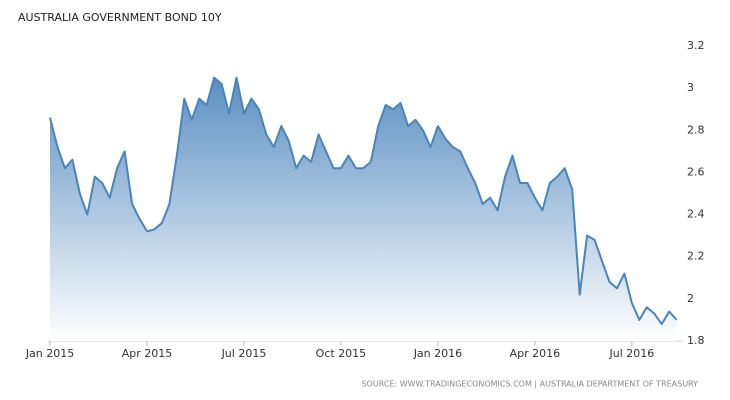  What do you see at coordinates (696, 256) in the screenshot?
I see `y-tick-label: 2.2` at bounding box center [696, 256].